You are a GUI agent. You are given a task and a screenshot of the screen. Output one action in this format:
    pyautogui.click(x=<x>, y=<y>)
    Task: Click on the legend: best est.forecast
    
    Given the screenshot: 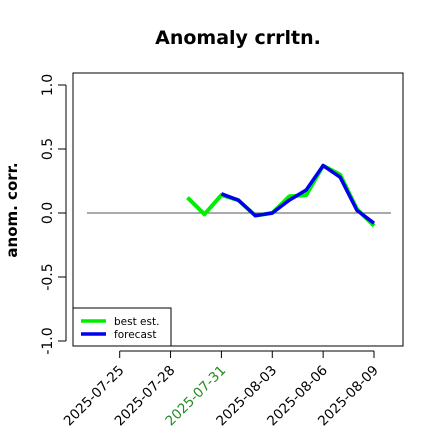 What is the action you would take?
    pyautogui.click(x=122, y=327)
    